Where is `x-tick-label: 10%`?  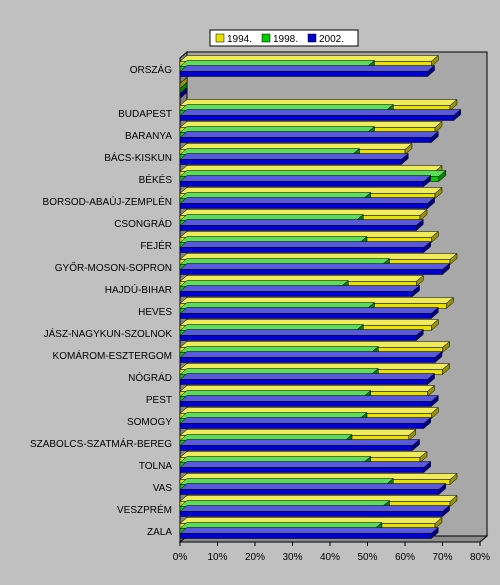 x-tick-label: 10% is located at coordinates (217, 557).